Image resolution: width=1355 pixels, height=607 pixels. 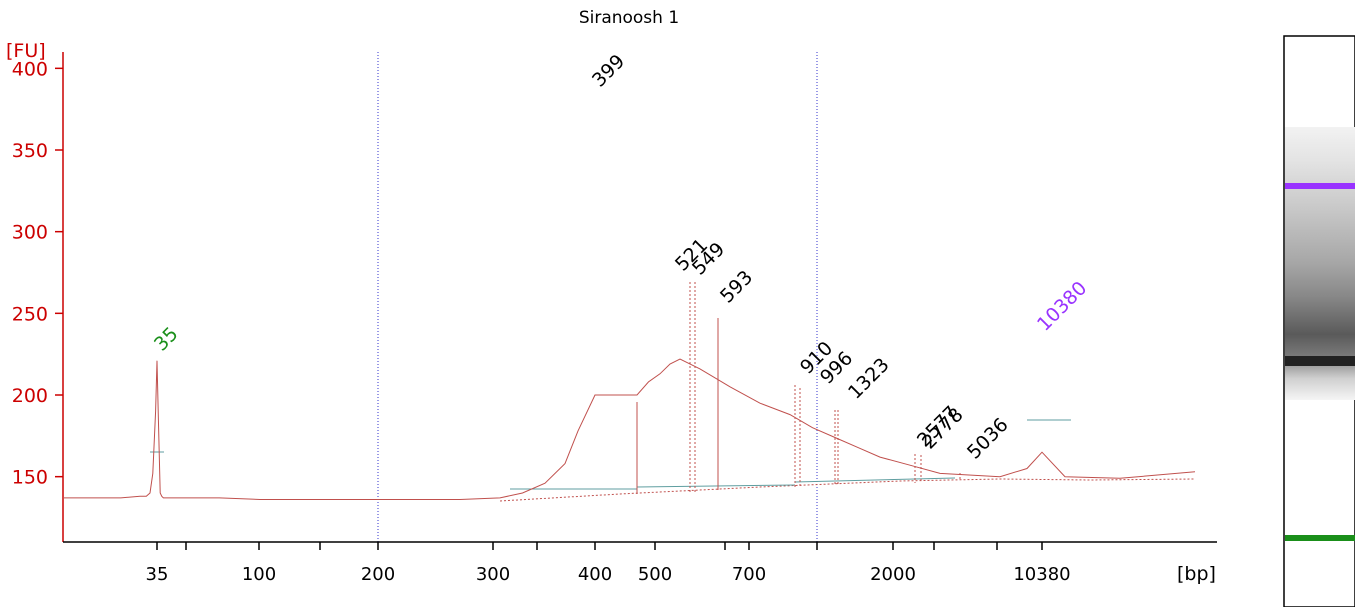 What do you see at coordinates (629, 18) in the screenshot?
I see `chart-title: Siranoosh 1` at bounding box center [629, 18].